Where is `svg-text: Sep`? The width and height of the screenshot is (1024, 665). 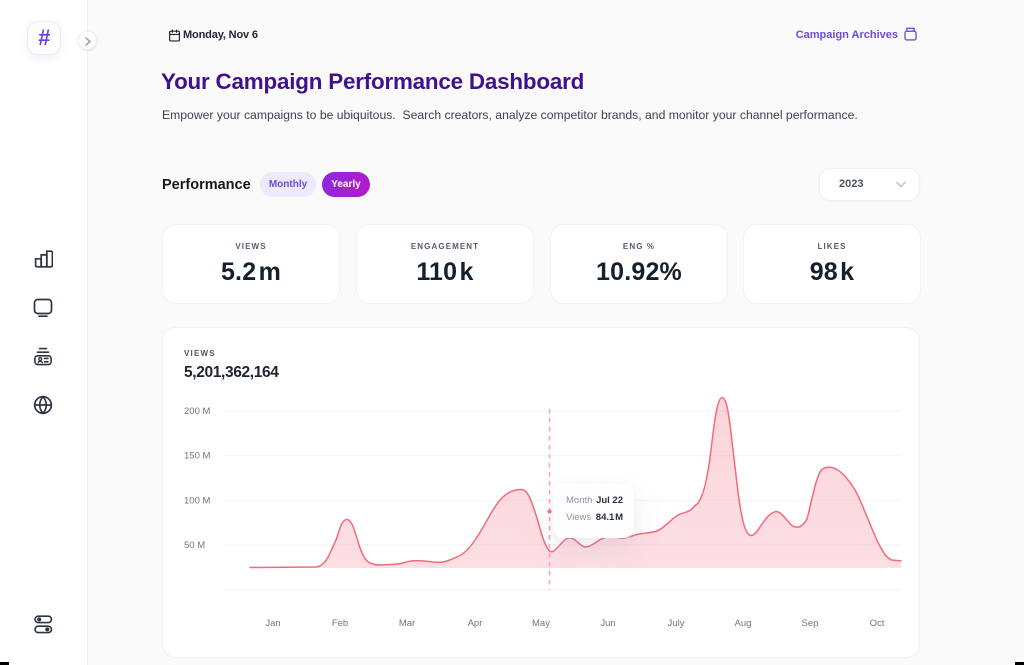 svg-text: Sep is located at coordinates (810, 623).